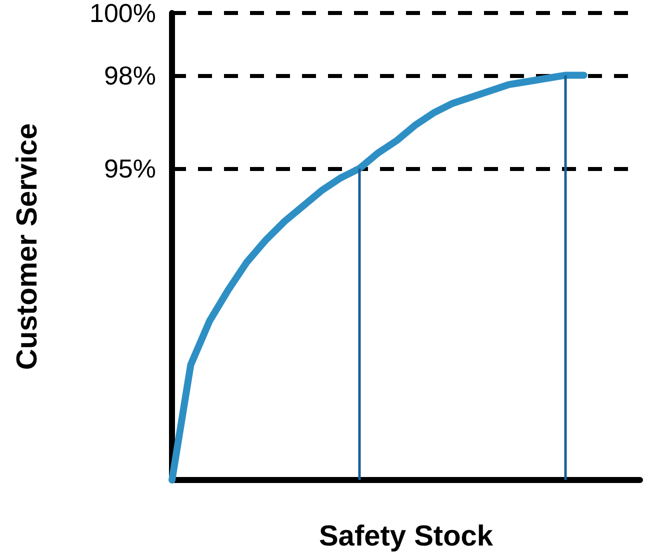  What do you see at coordinates (28, 246) in the screenshot?
I see `y-axis-title: Customer Service` at bounding box center [28, 246].